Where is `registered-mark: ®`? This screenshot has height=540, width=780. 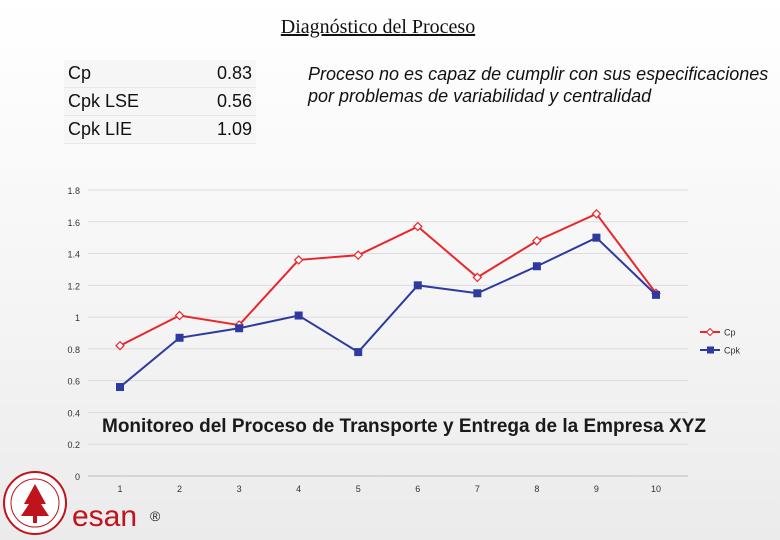 registered-mark: ® is located at coordinates (155, 516).